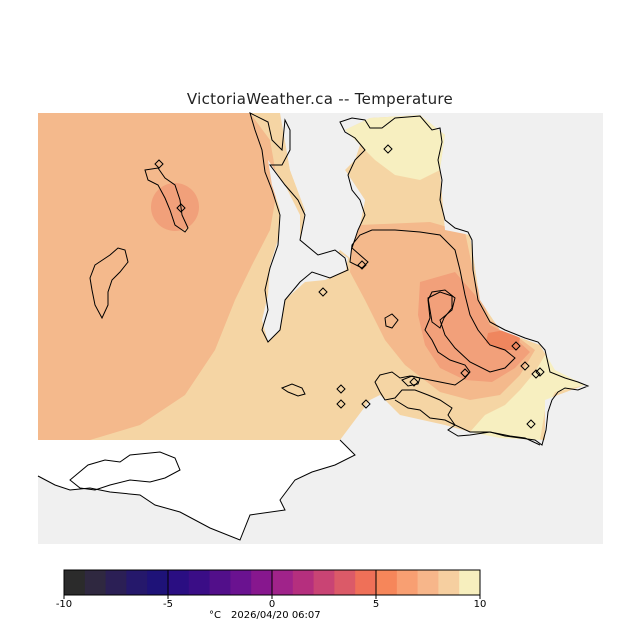  Describe the element at coordinates (166, 200) in the screenshot. I see `island-north-lake` at that location.